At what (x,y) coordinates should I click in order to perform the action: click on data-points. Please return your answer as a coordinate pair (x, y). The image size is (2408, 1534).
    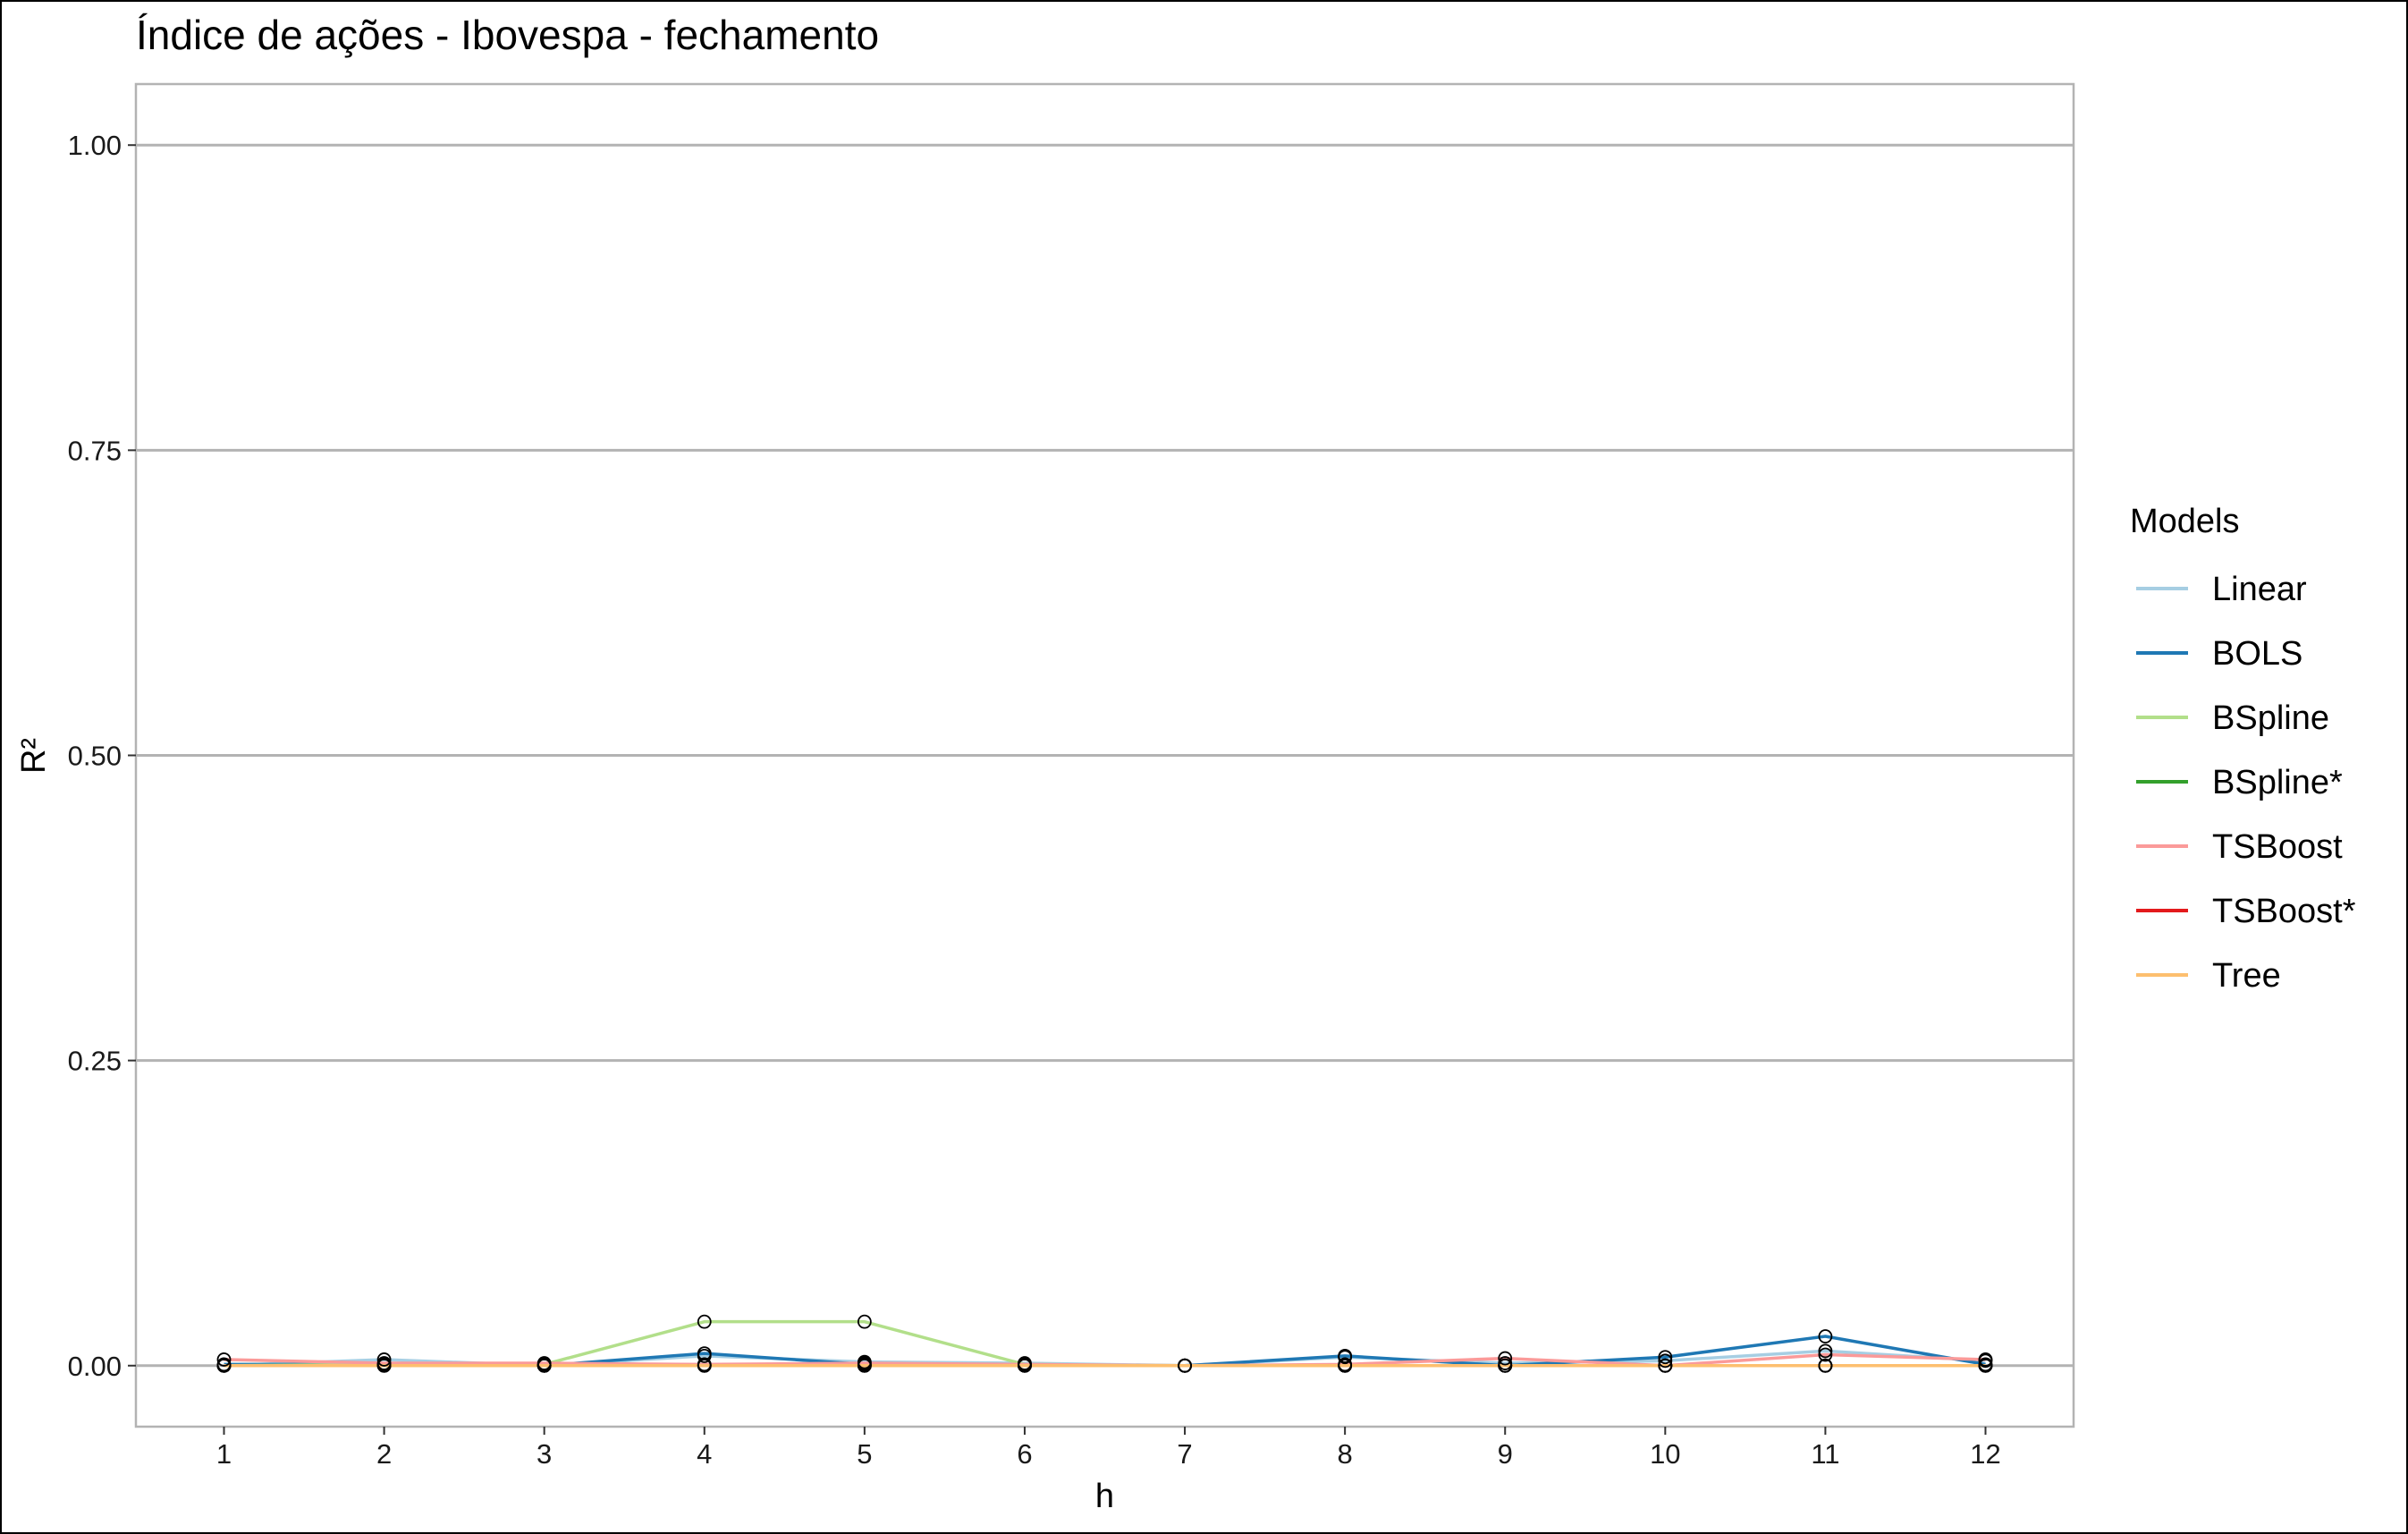
    Looking at the image, I should click on (1104, 1343).